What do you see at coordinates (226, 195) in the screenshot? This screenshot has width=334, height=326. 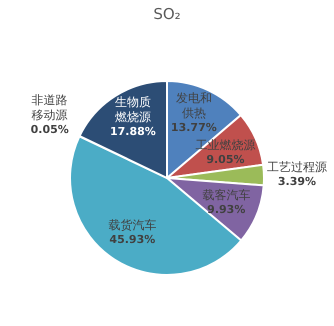 I see `slice-label: 载客汽车` at bounding box center [226, 195].